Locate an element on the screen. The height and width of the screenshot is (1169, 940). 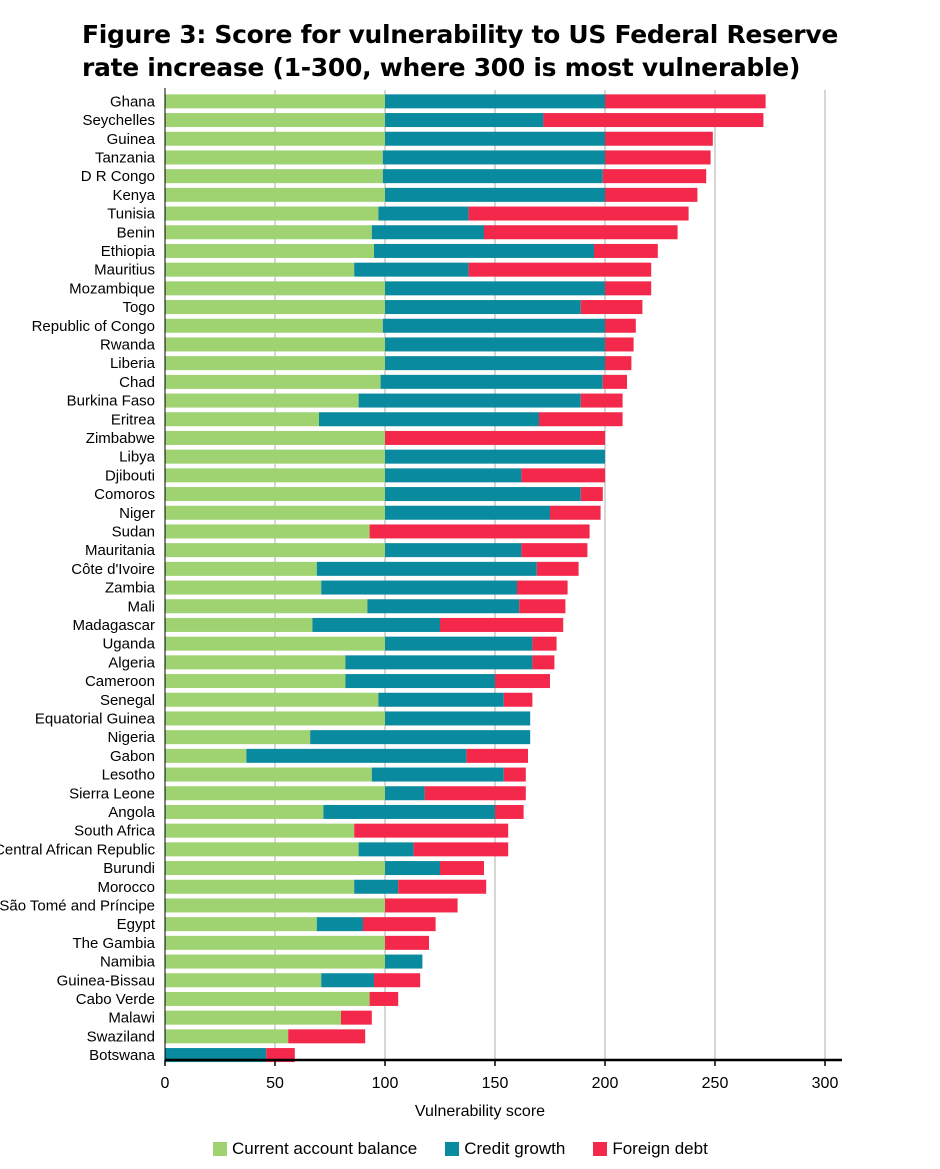
category-label: Nigeria is located at coordinates (131, 737).